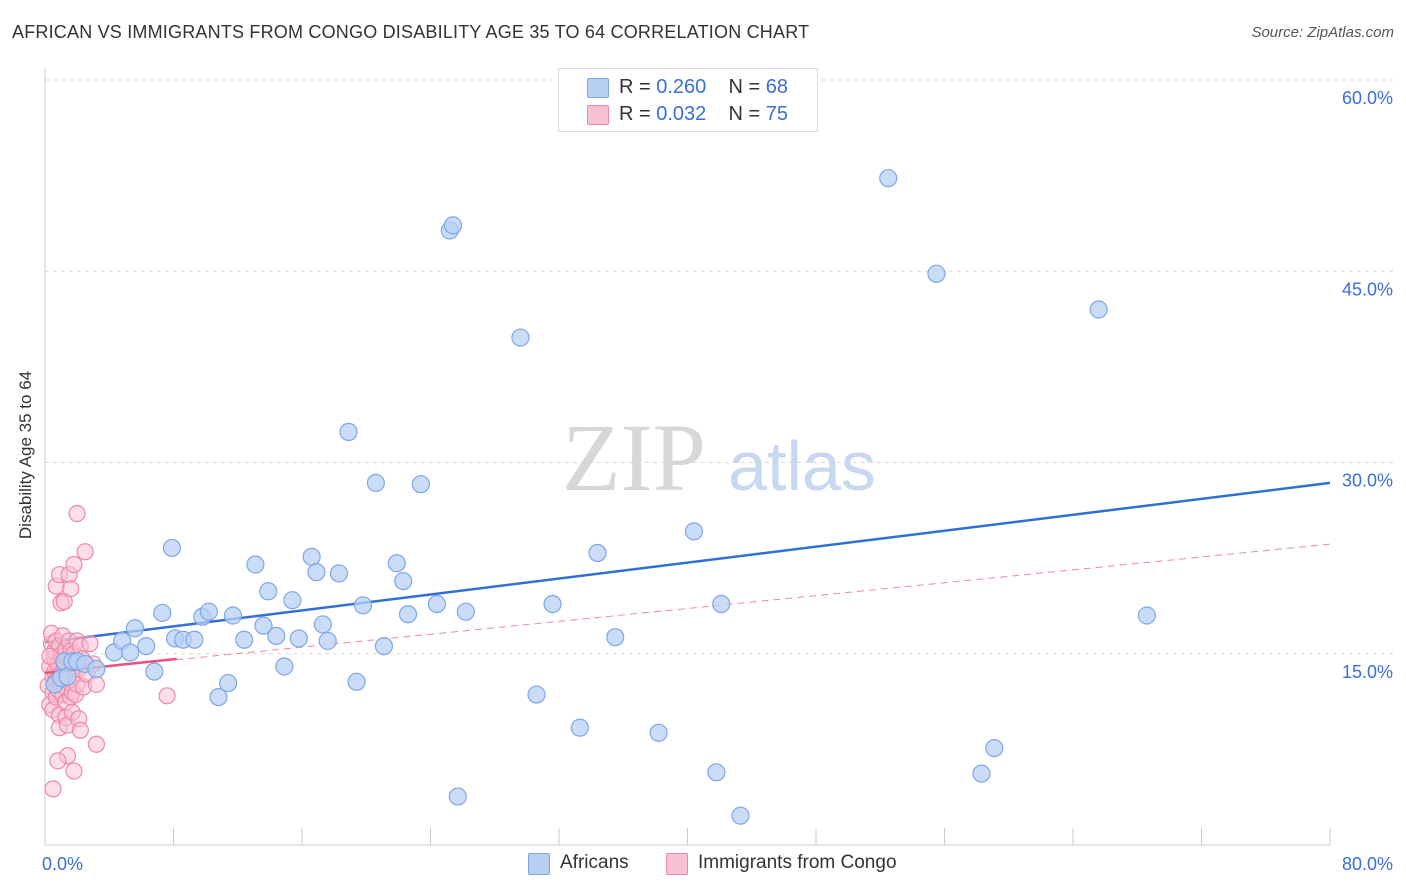 This screenshot has height=892, width=1406. I want to click on x-tick-label: 0.0%, so click(62, 864).